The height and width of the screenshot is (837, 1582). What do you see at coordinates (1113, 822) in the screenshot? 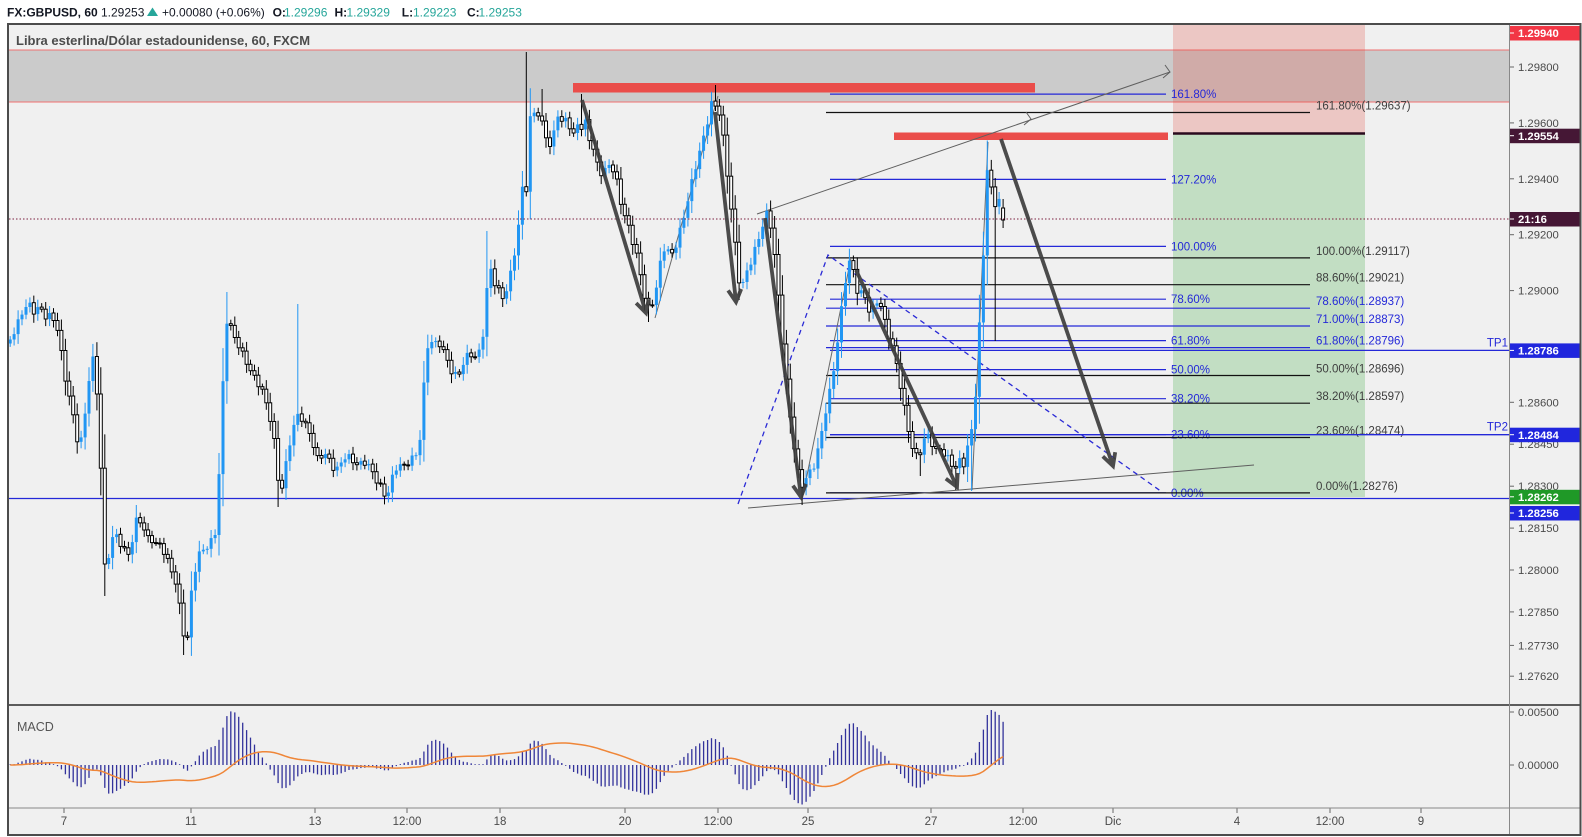
I see `svg-text: Dic` at bounding box center [1113, 822].